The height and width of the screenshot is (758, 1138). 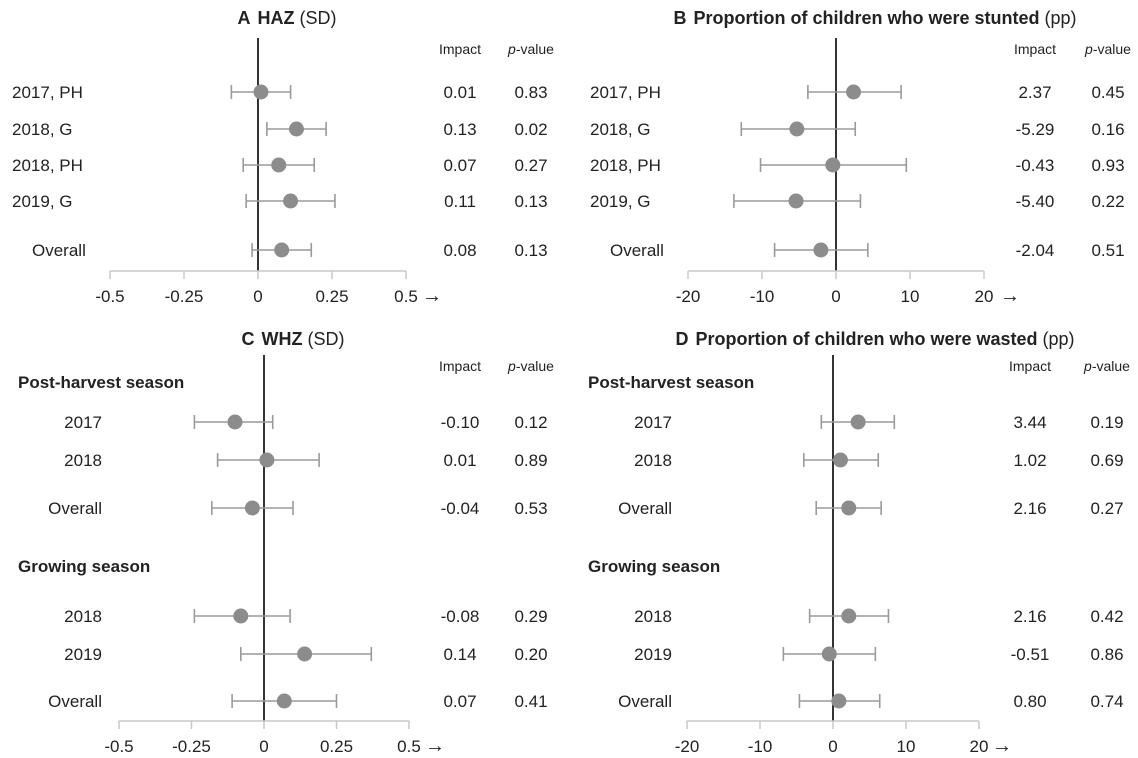 I want to click on impact-value: -0.04, so click(x=460, y=508).